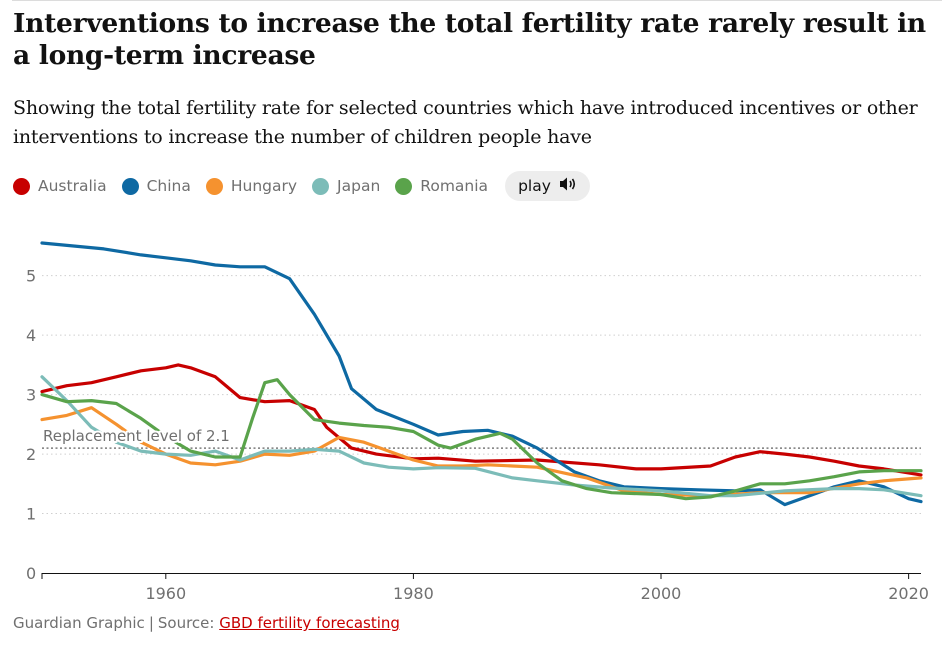  What do you see at coordinates (168, 186) in the screenshot?
I see `legend-label-china: China` at bounding box center [168, 186].